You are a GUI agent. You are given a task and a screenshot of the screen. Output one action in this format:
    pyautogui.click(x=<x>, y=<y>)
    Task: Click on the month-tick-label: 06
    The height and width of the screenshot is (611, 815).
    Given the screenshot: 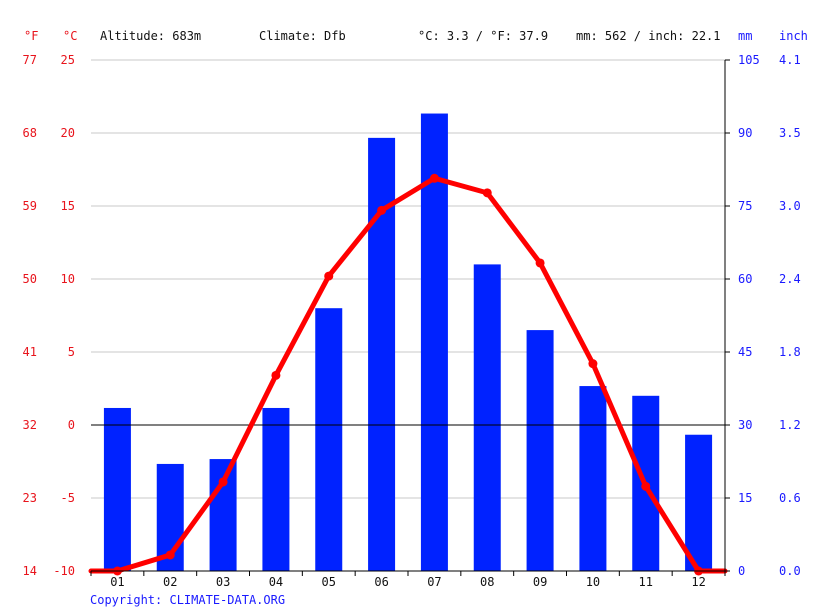 What is the action you would take?
    pyautogui.click(x=381, y=582)
    